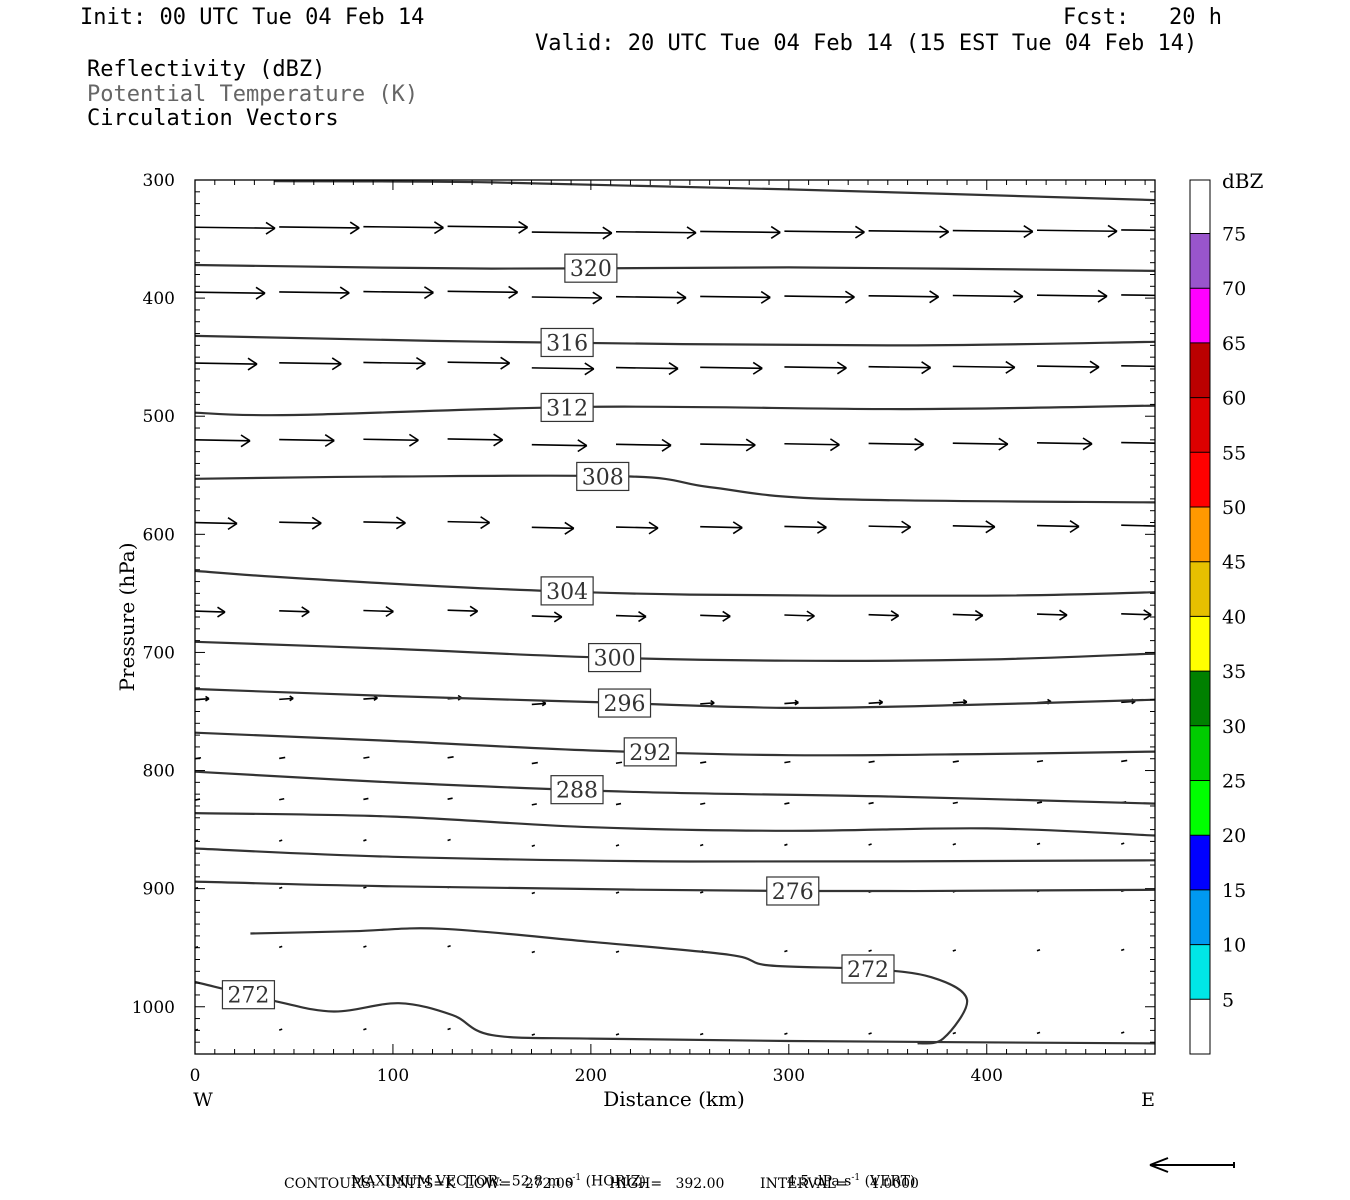 The image size is (1350, 1200). What do you see at coordinates (868, 970) in the screenshot?
I see `contour-label: 272` at bounding box center [868, 970].